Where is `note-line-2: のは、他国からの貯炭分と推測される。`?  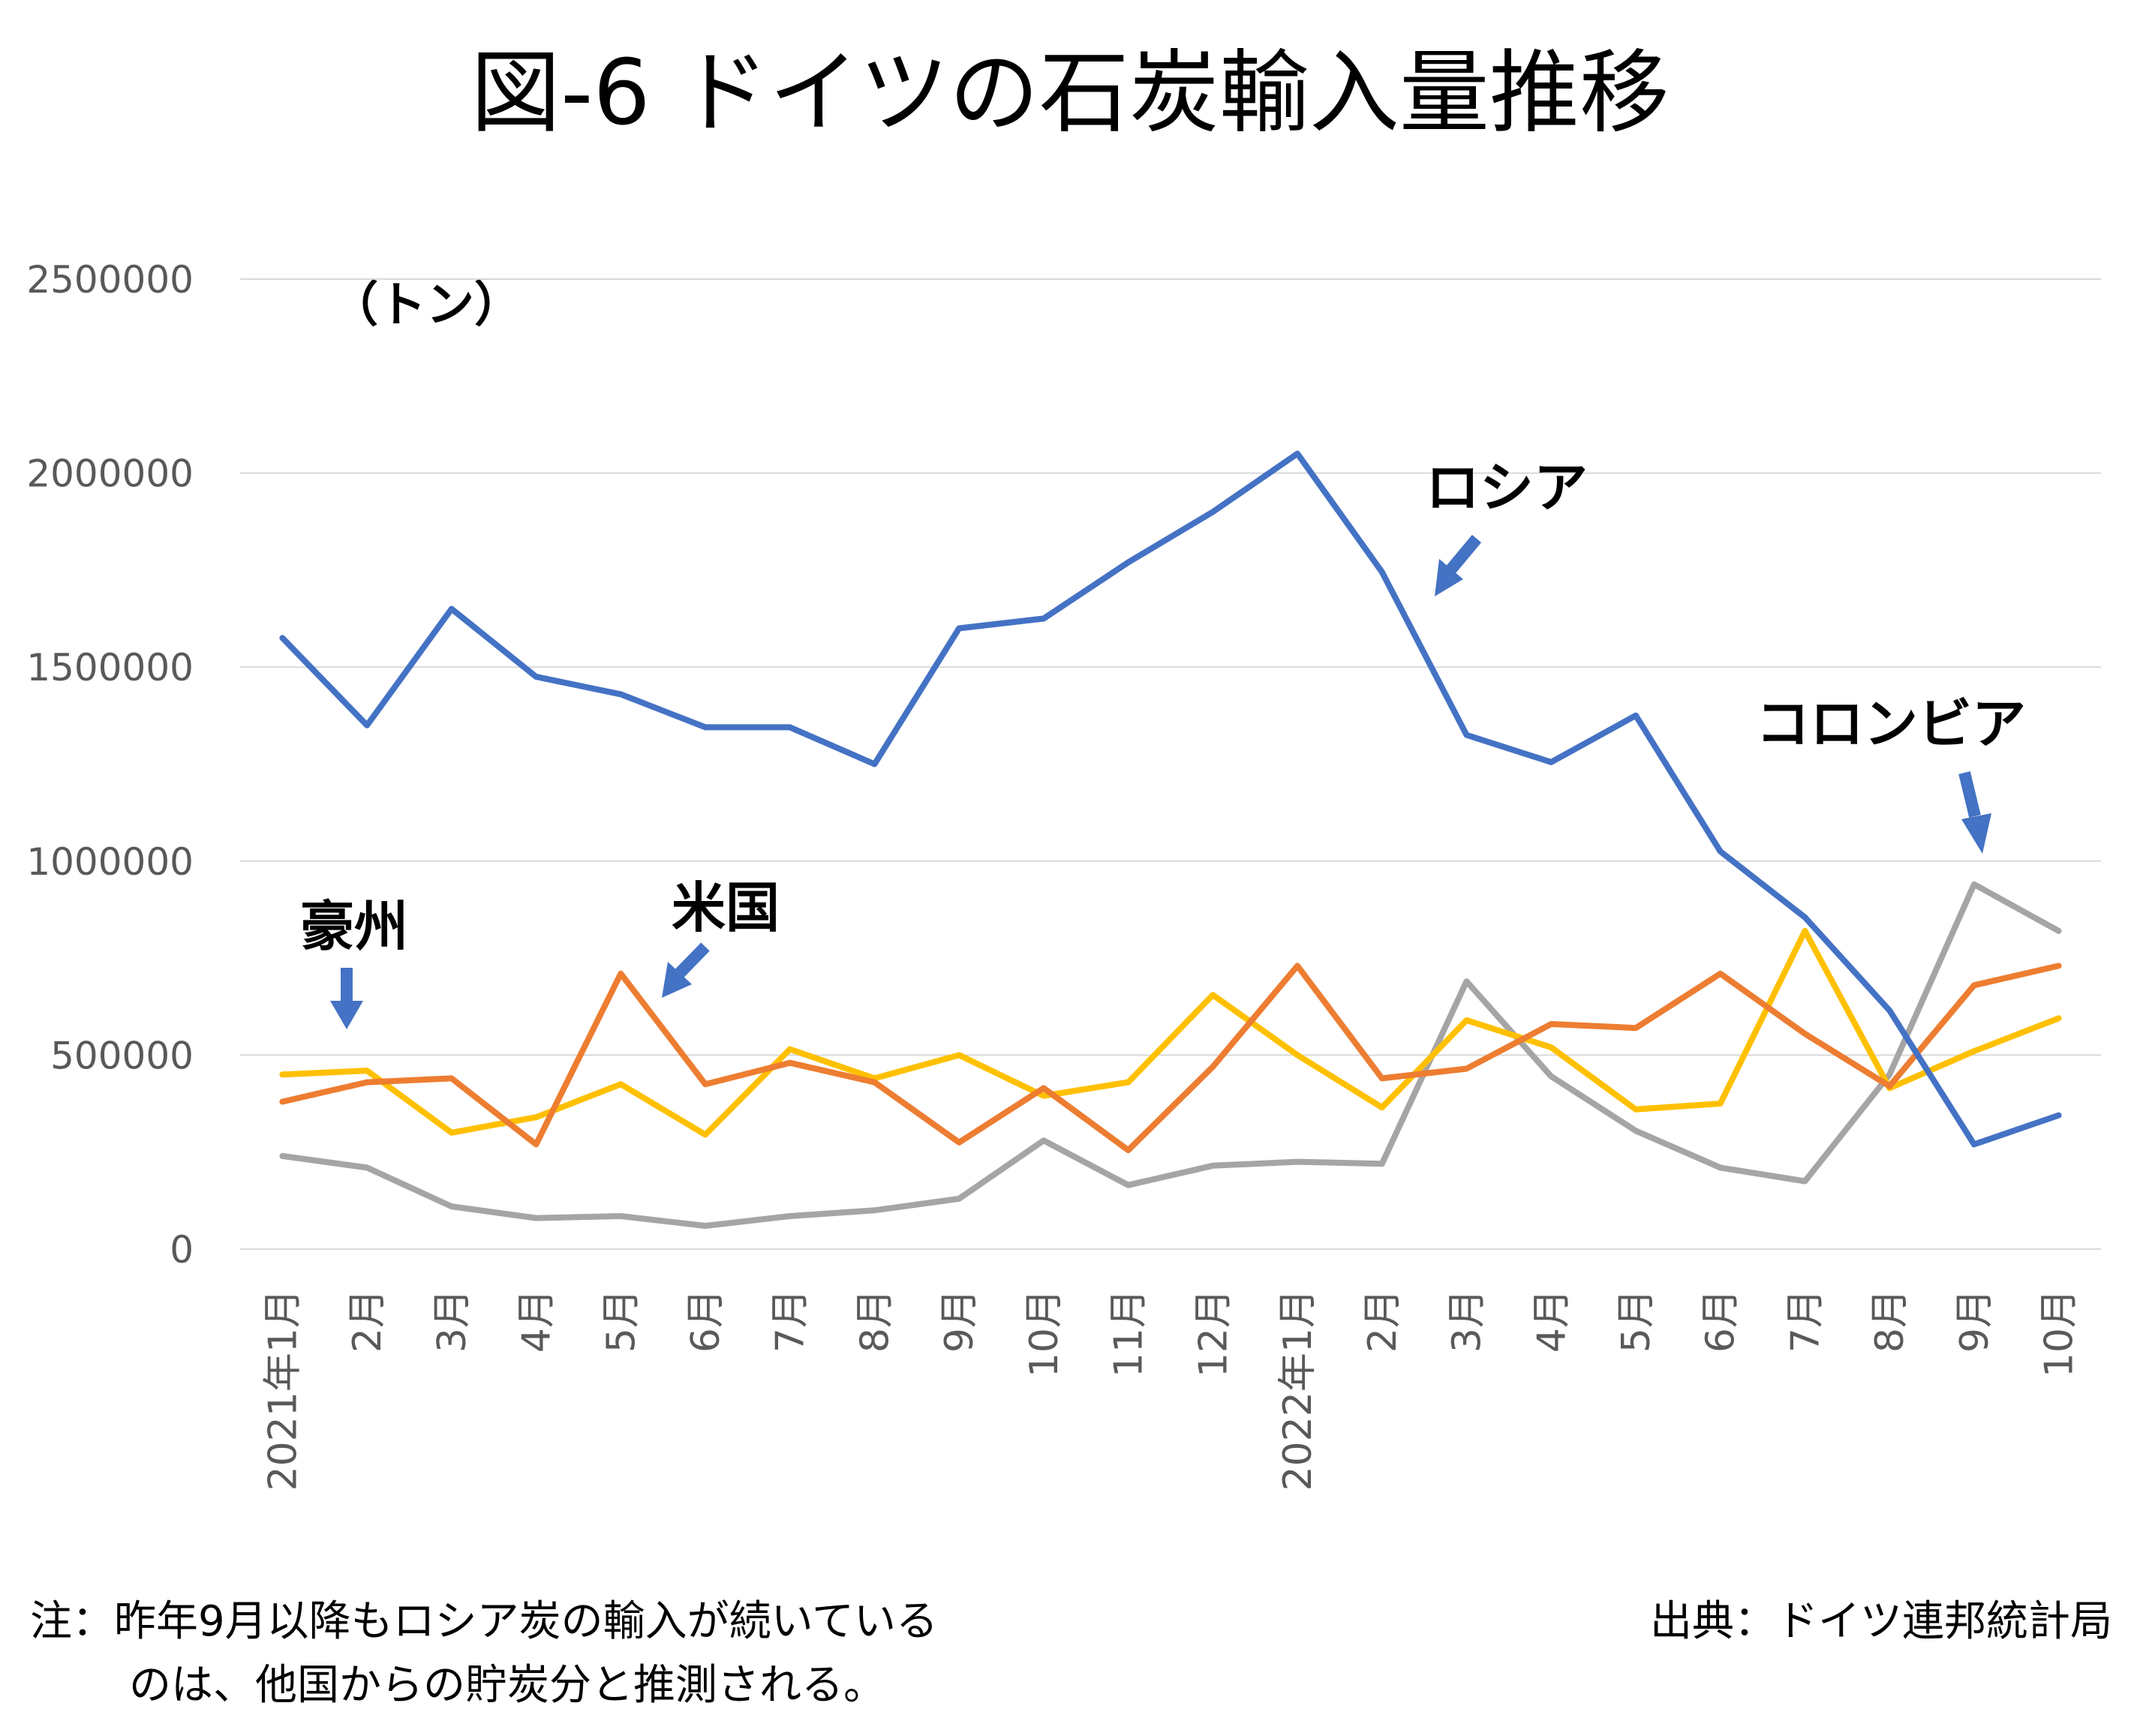
note-line-2: のは、他国からの貯炭分と推測される。 is located at coordinates (507, 1685).